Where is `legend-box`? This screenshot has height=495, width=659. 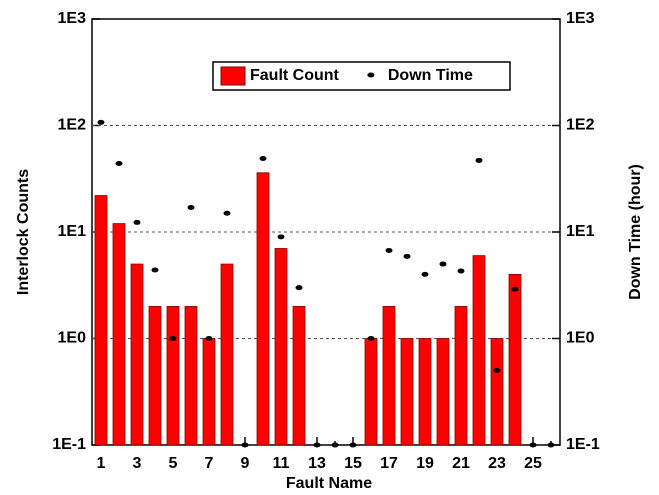
legend-box is located at coordinates (361, 76).